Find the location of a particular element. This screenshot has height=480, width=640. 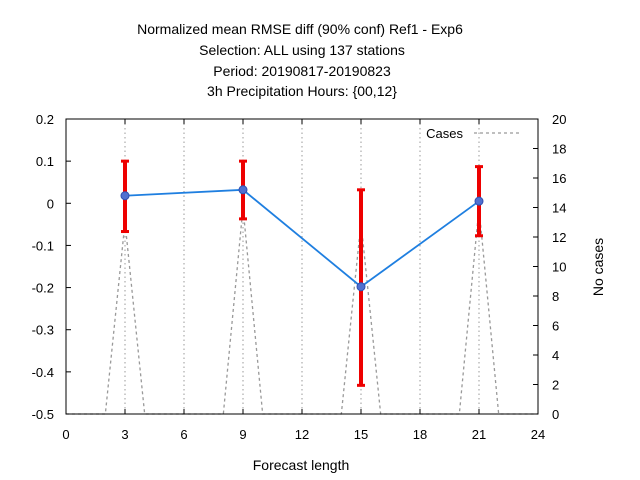

title-line-2: Selection: ALL using 137 stations is located at coordinates (302, 50).